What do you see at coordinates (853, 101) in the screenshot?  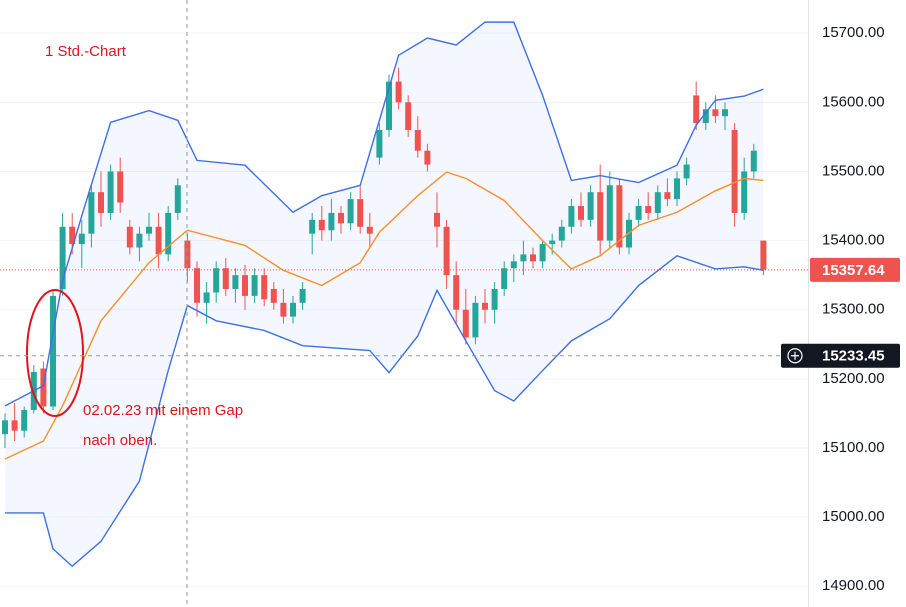 I see `y-tick-label: 15600.00` at bounding box center [853, 101].